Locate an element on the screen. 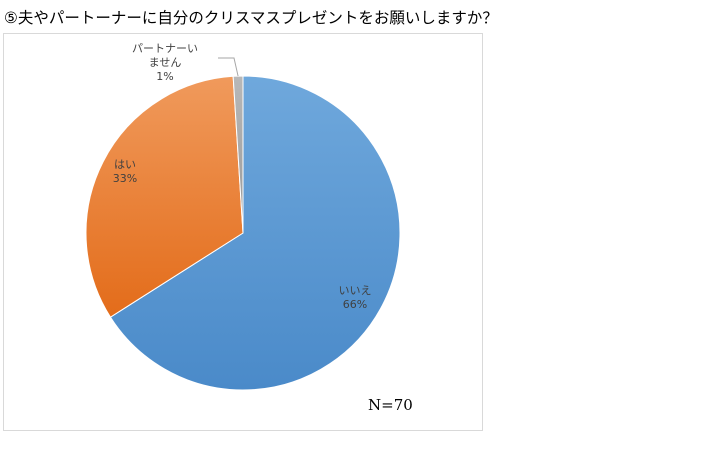  data-label-value: 1% is located at coordinates (165, 76).